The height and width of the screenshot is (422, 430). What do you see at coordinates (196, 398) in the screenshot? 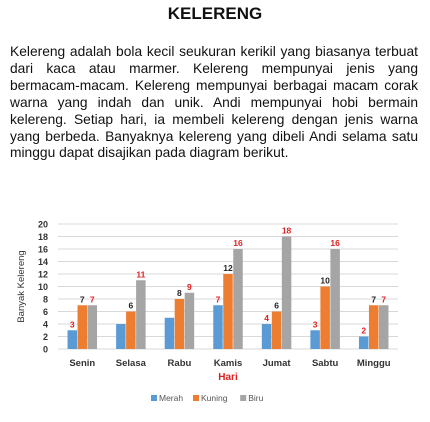
I see `legend-swatch-kuning` at bounding box center [196, 398].